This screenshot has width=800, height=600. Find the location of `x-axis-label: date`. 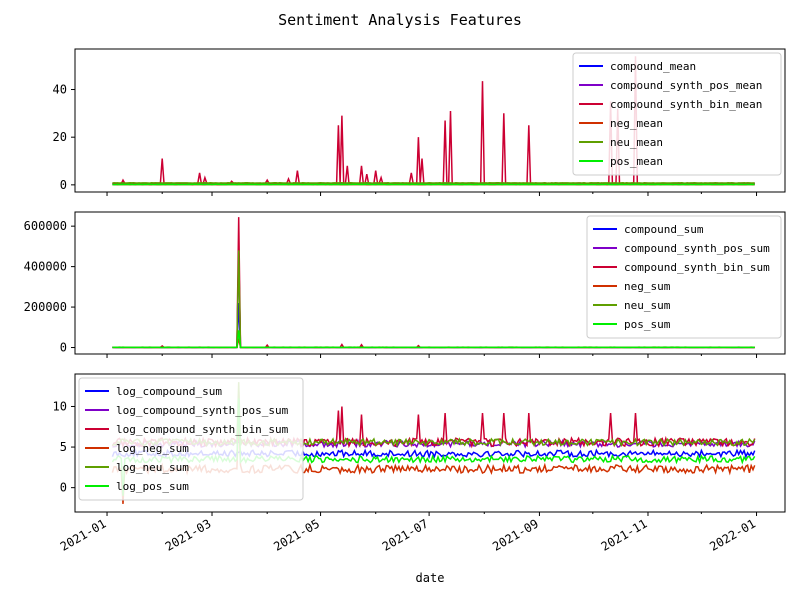

x-axis-label: date is located at coordinates (430, 578).